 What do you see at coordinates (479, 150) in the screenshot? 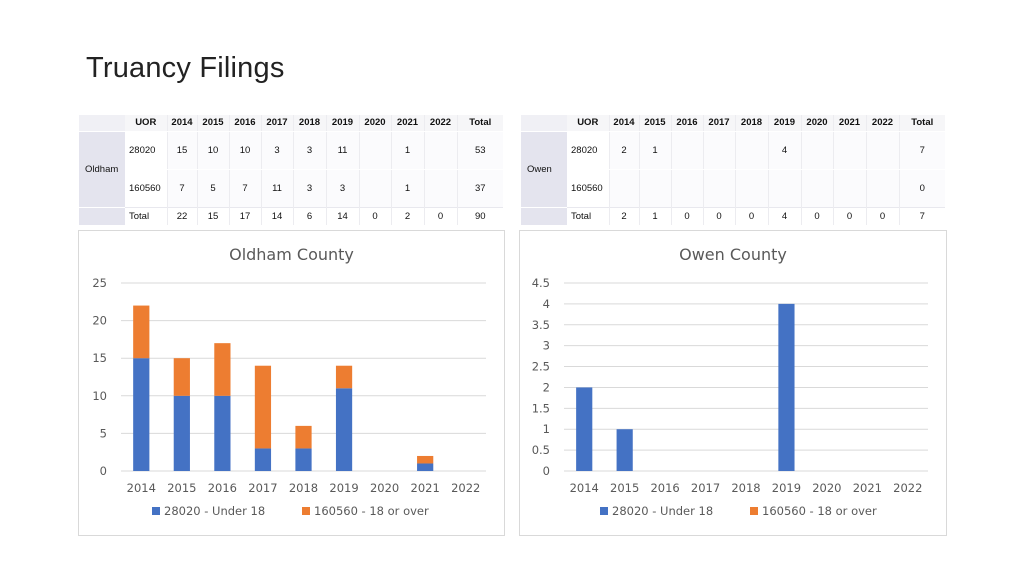
I see `table-cell: 53` at bounding box center [479, 150].